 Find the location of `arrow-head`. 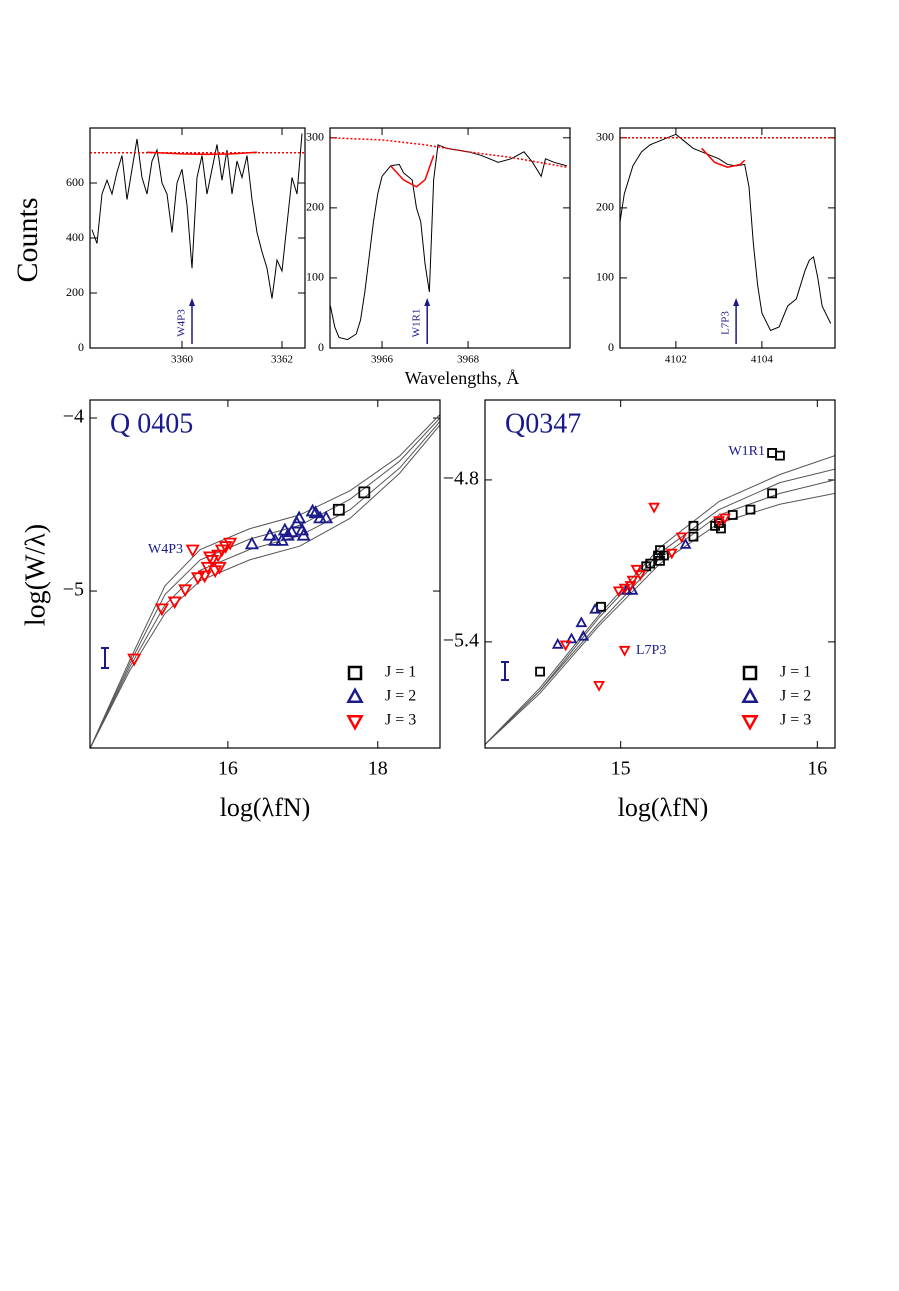

arrow-head is located at coordinates (736, 302).